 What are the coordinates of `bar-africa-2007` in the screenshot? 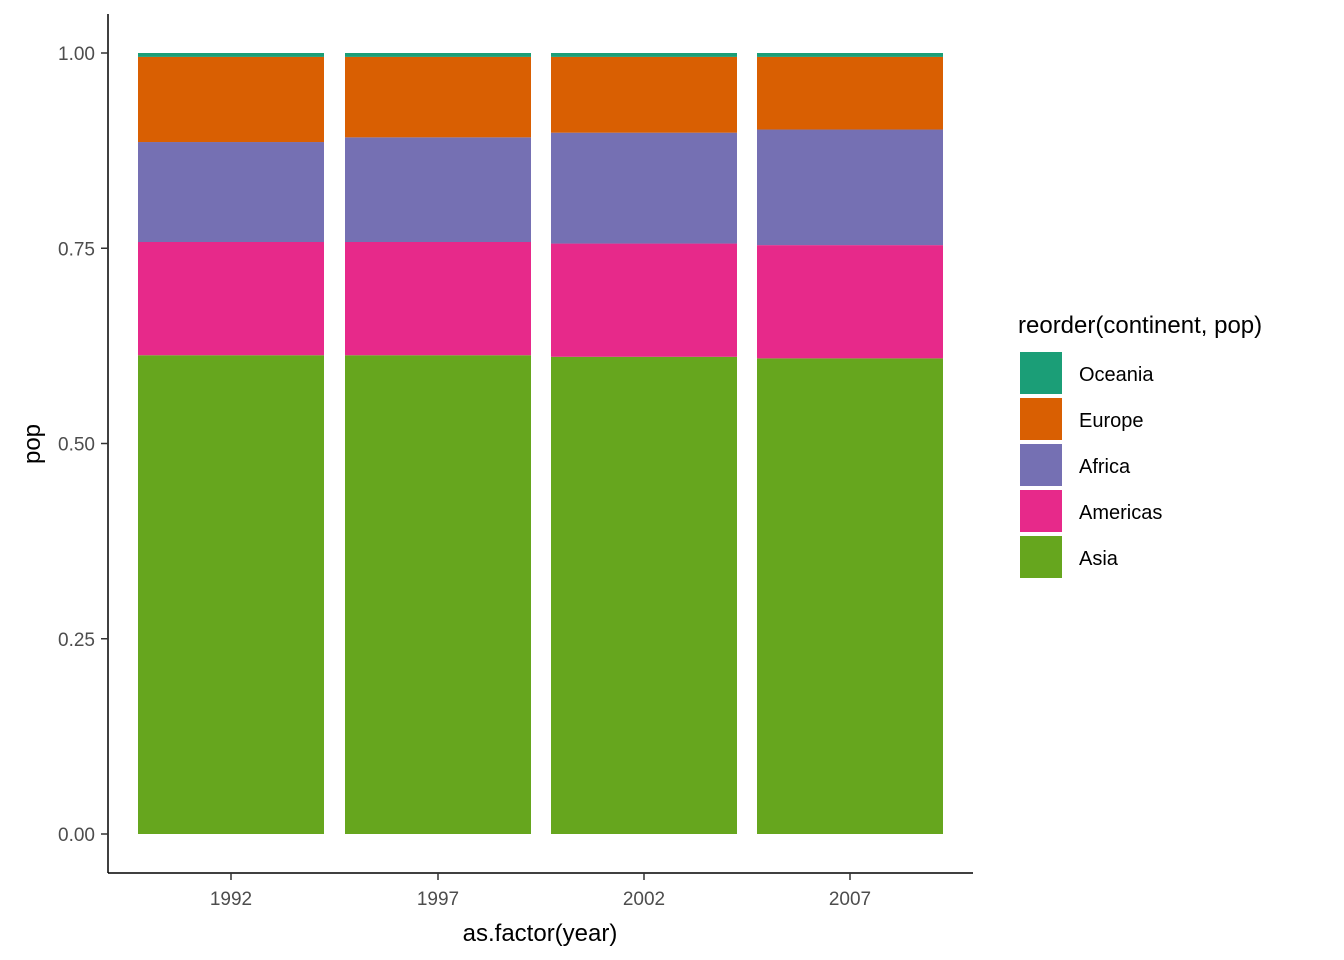 It's located at (850, 187).